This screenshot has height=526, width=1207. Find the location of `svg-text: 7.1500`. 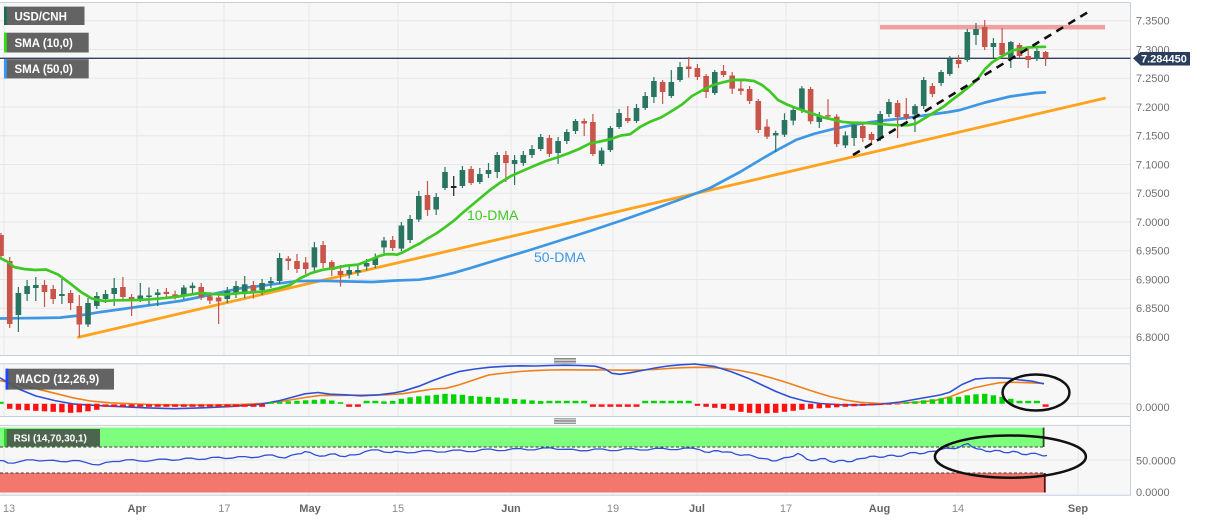

svg-text: 7.1500 is located at coordinates (1153, 137).